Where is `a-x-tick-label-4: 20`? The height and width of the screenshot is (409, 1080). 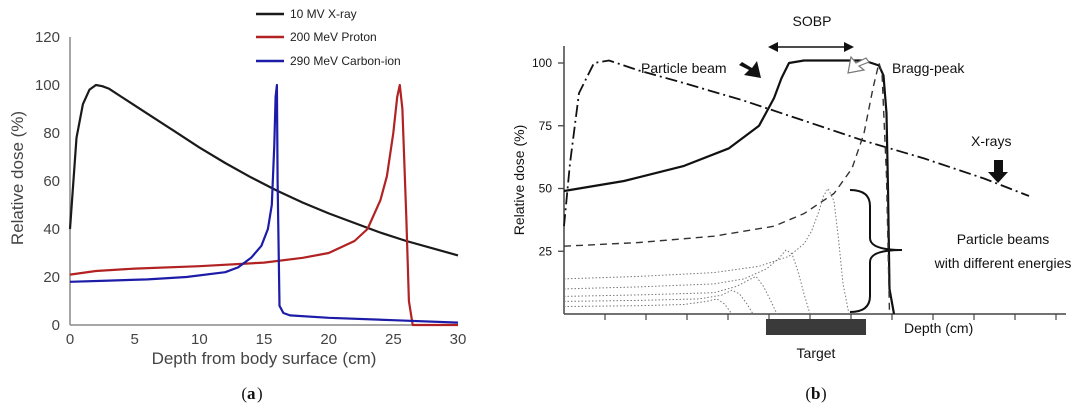
a-x-tick-label-4: 20 is located at coordinates (328, 339).